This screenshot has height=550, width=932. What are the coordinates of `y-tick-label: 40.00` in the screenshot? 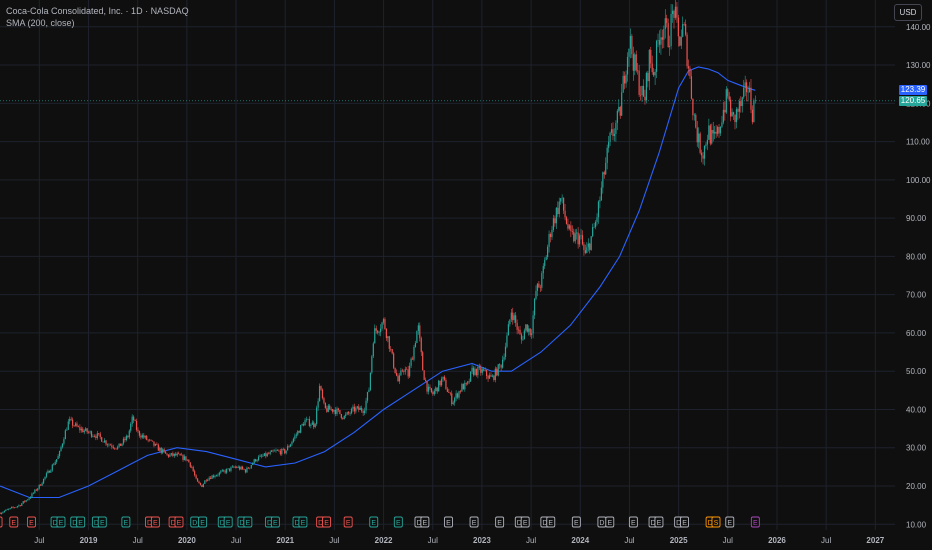 It's located at (916, 409).